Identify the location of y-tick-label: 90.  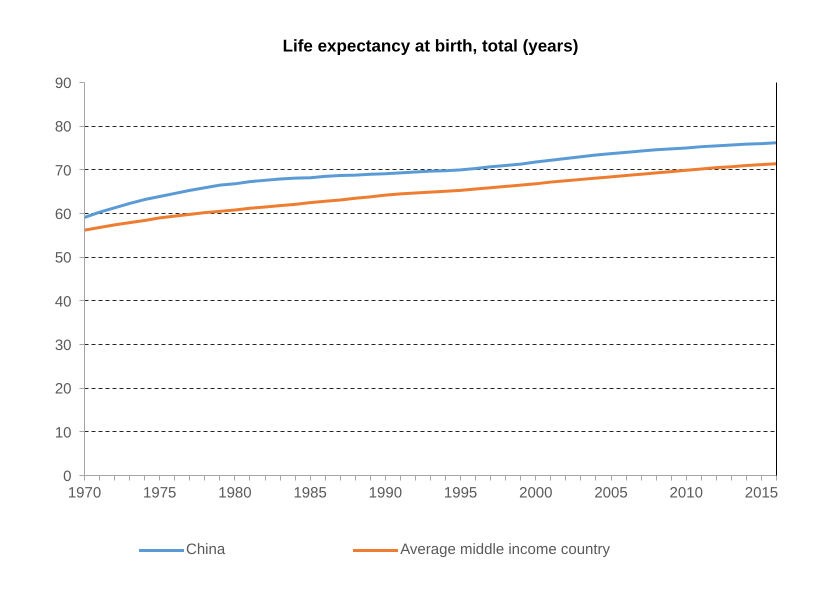
(63, 83).